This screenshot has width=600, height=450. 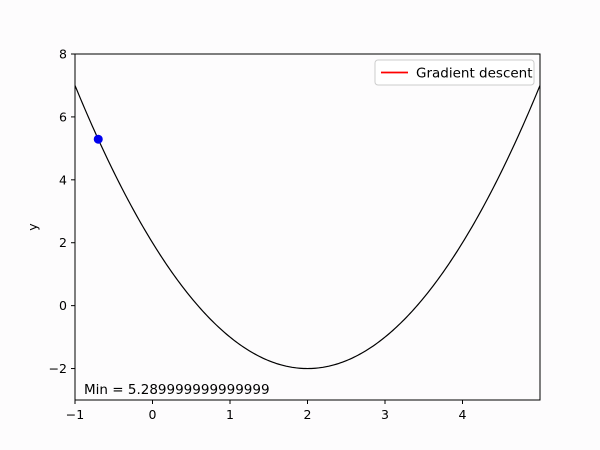 I want to click on legend-label: Gradient descent, so click(x=474, y=74).